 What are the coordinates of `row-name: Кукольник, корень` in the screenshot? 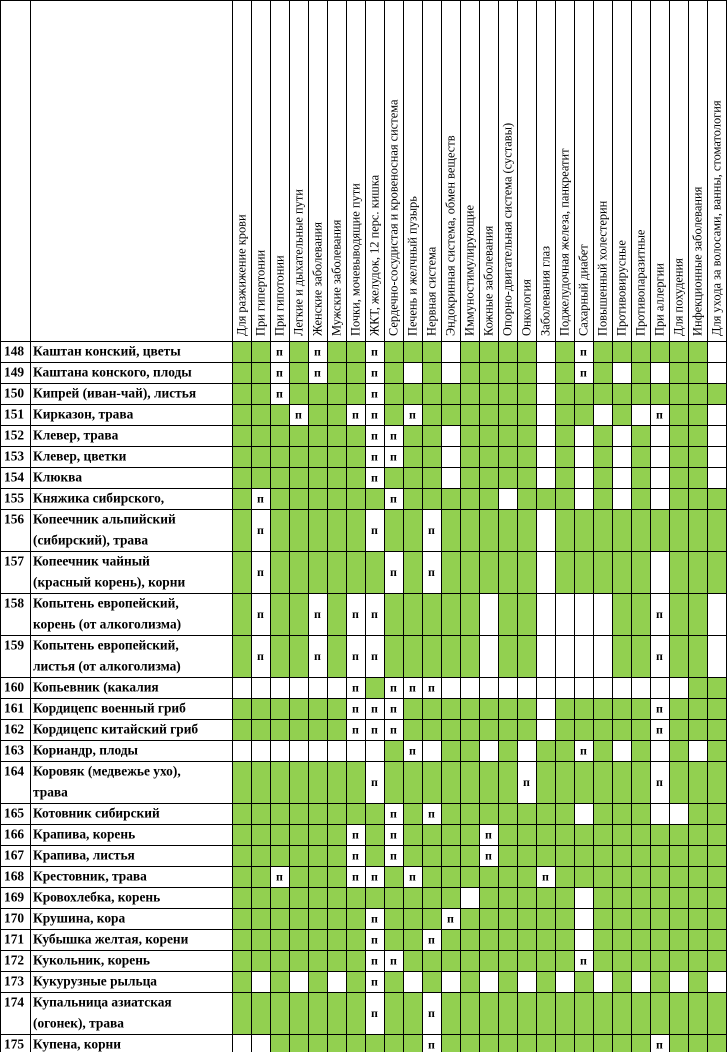 It's located at (91, 960).